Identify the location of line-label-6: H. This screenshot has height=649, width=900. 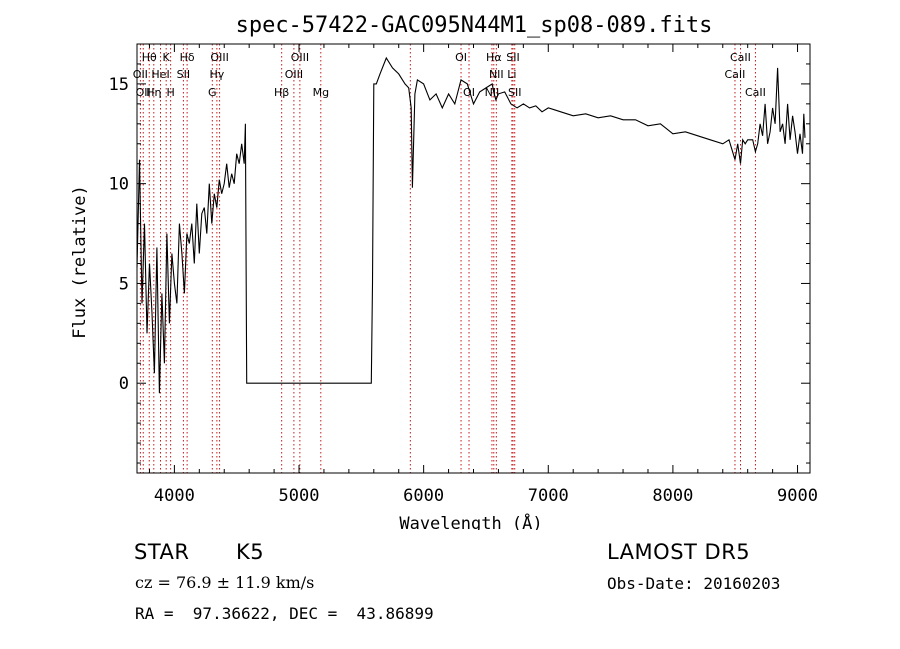
(171, 92).